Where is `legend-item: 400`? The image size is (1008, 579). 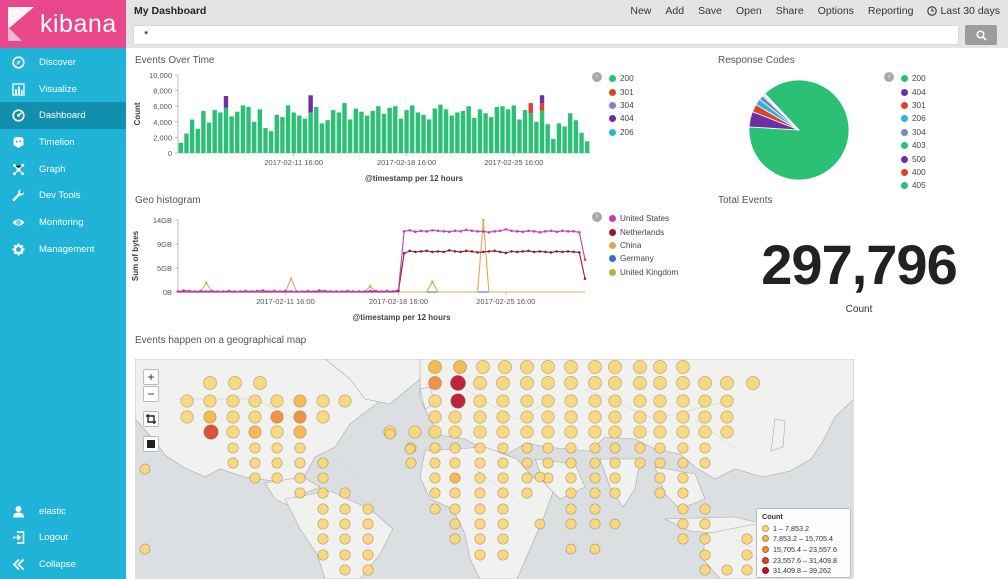 legend-item: 400 is located at coordinates (913, 172).